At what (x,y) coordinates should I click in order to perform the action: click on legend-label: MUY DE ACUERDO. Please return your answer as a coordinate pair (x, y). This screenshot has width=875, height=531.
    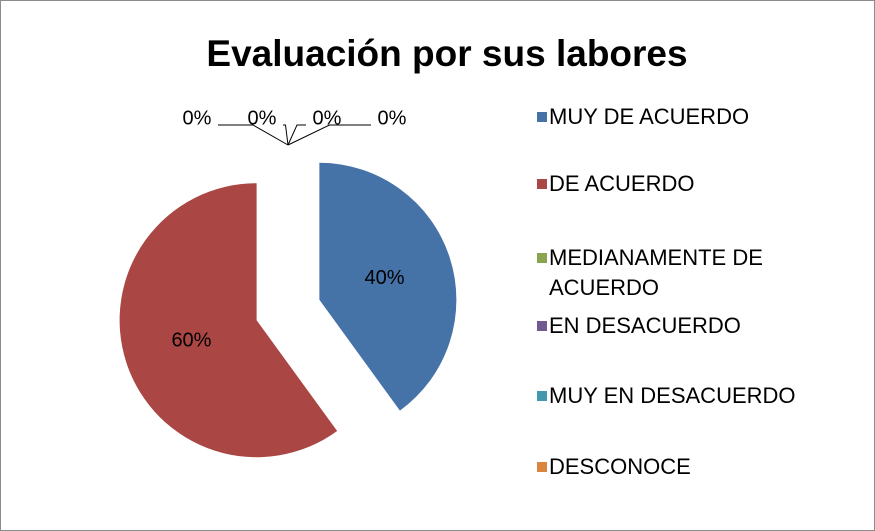
    Looking at the image, I should click on (649, 116).